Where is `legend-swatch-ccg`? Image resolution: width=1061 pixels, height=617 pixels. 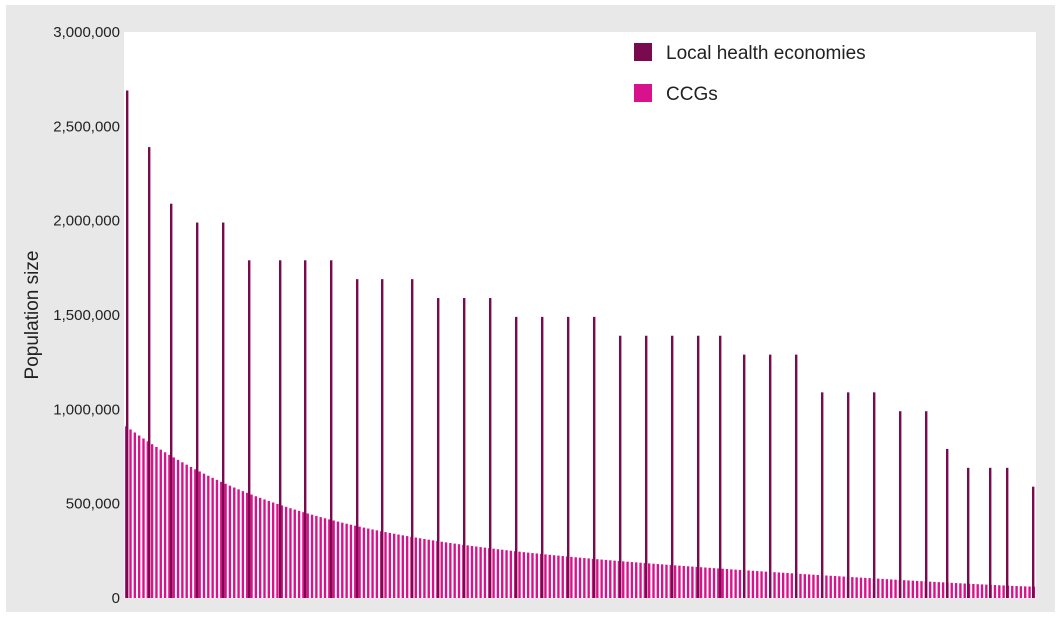
legend-swatch-ccg is located at coordinates (643, 93).